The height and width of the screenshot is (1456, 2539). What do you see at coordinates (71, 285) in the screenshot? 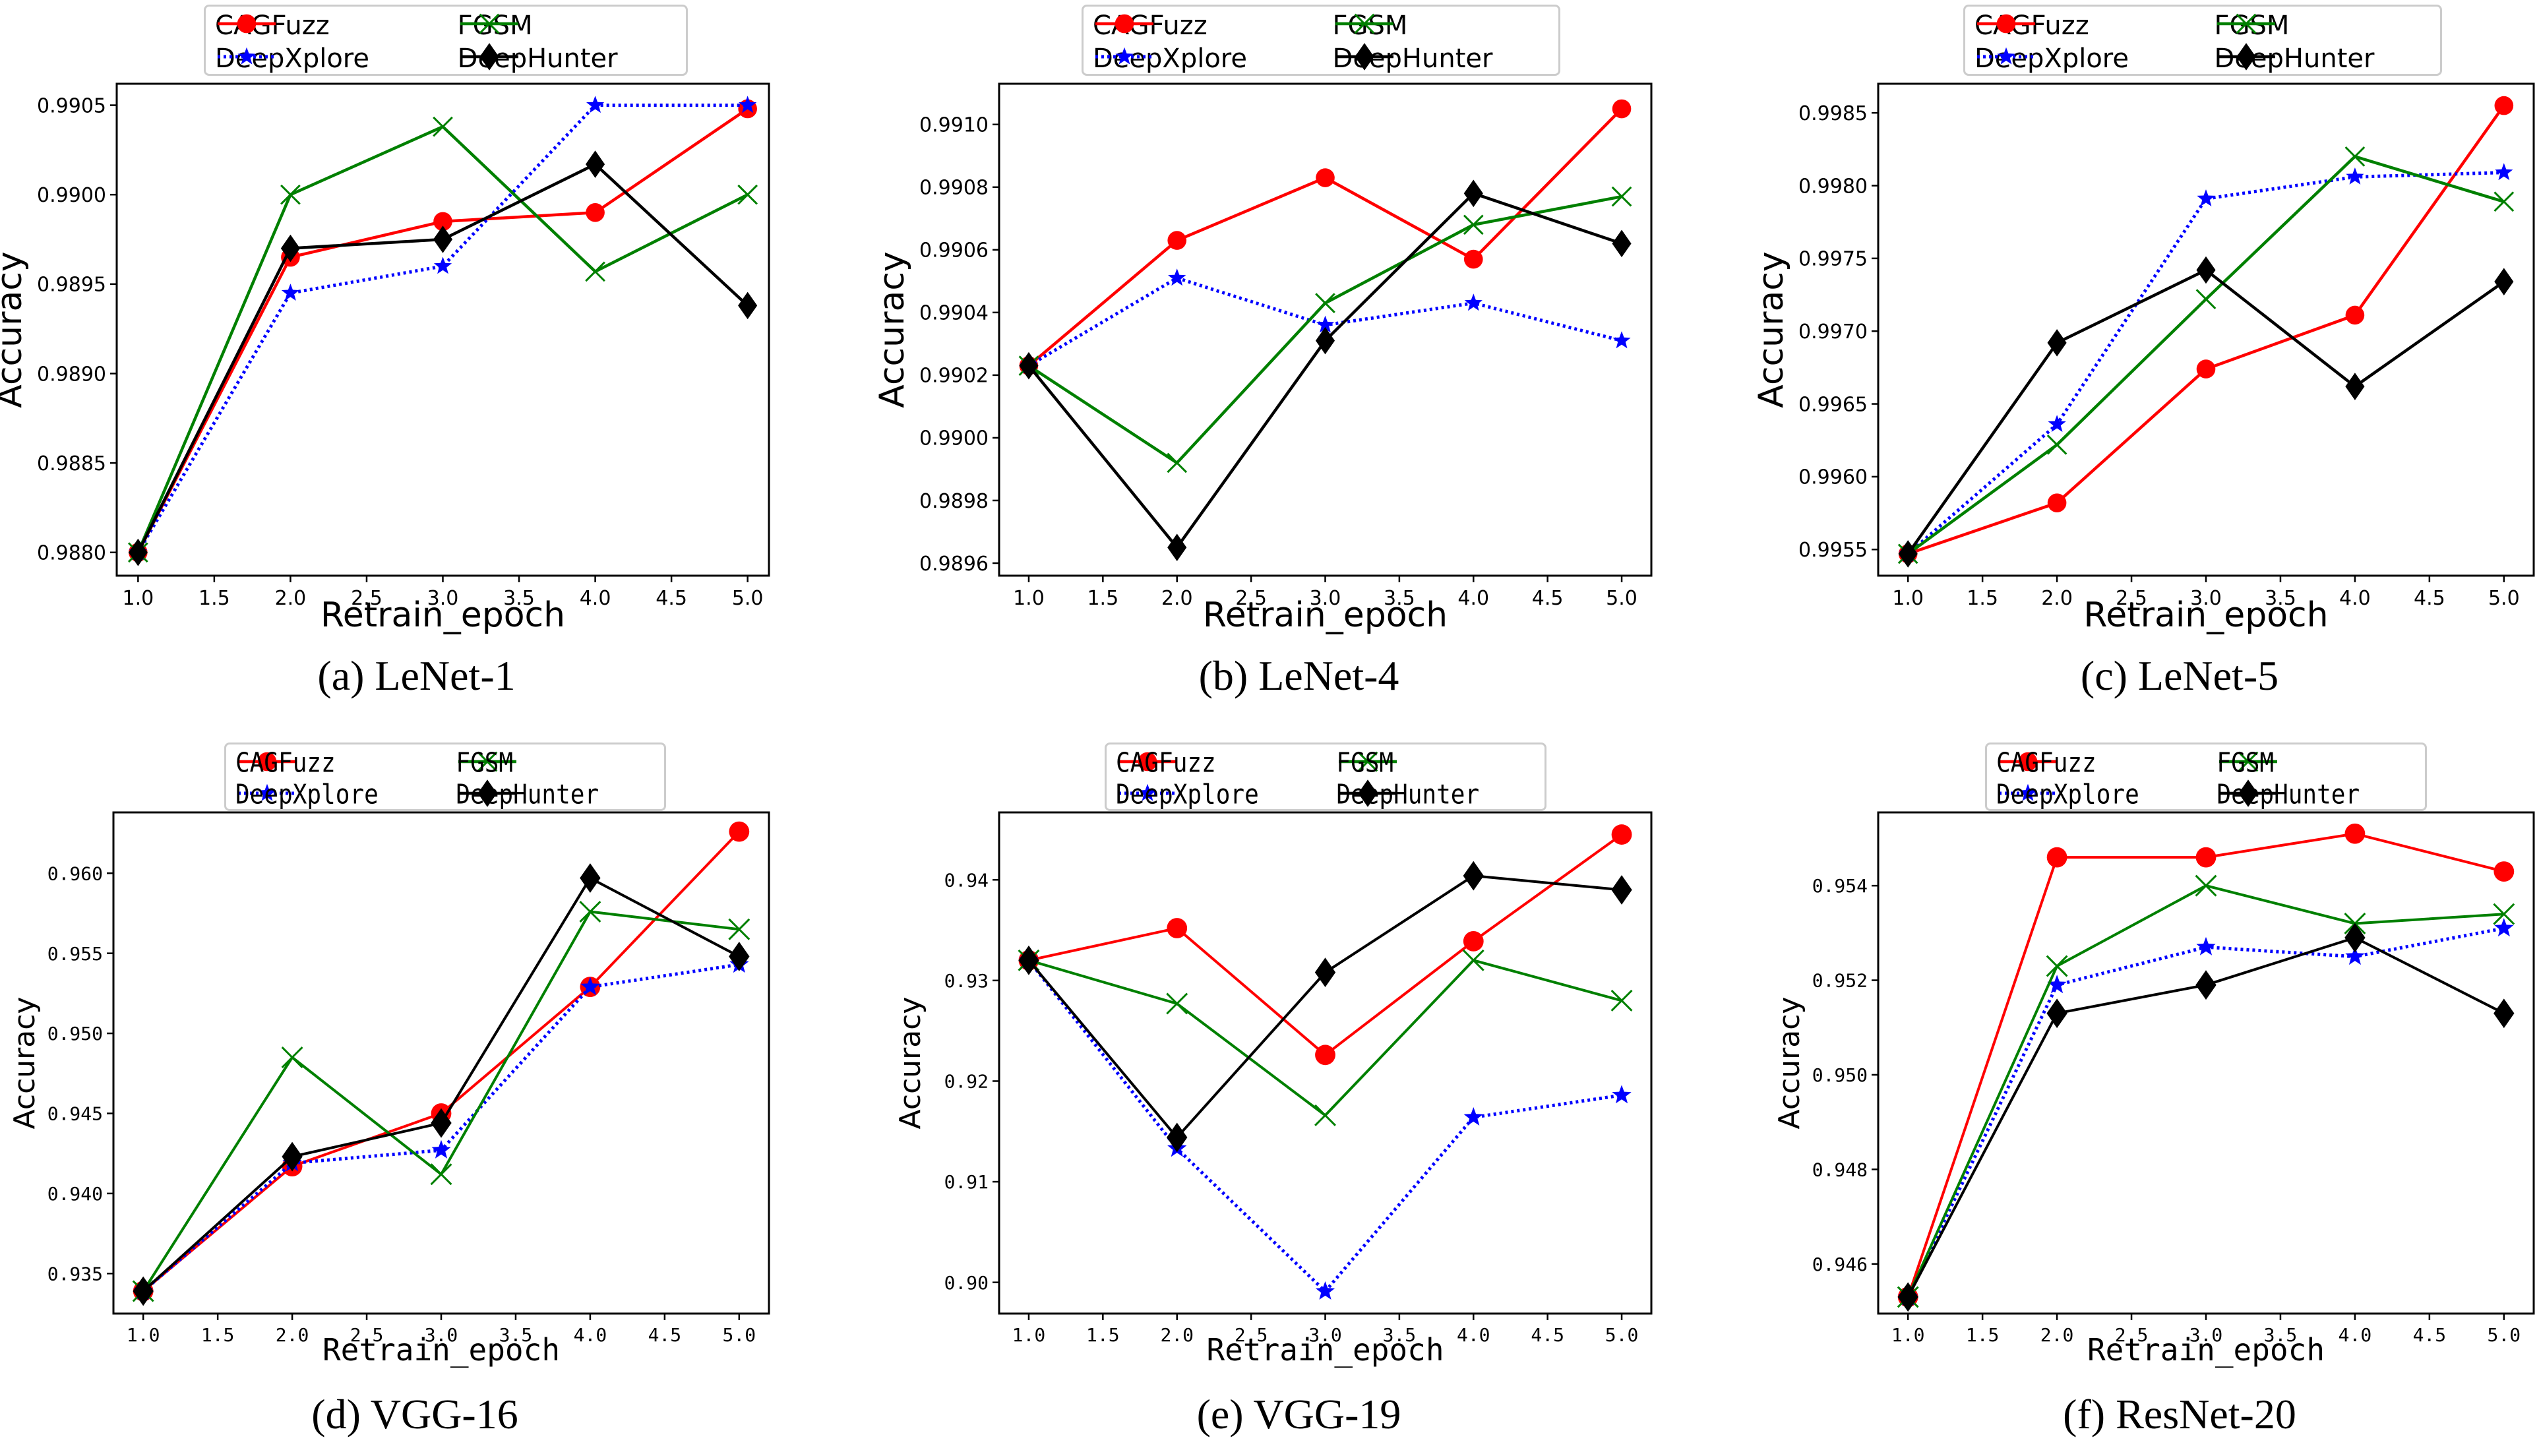
I see `y-tick-label: 0.9895` at bounding box center [71, 285].